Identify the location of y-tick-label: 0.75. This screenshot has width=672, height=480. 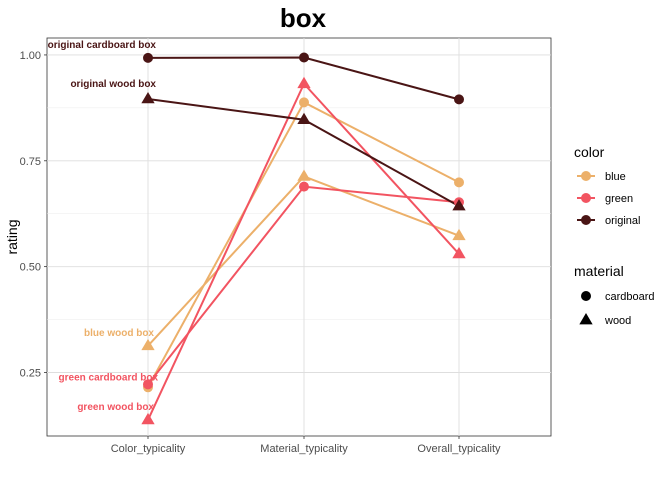
(30, 162).